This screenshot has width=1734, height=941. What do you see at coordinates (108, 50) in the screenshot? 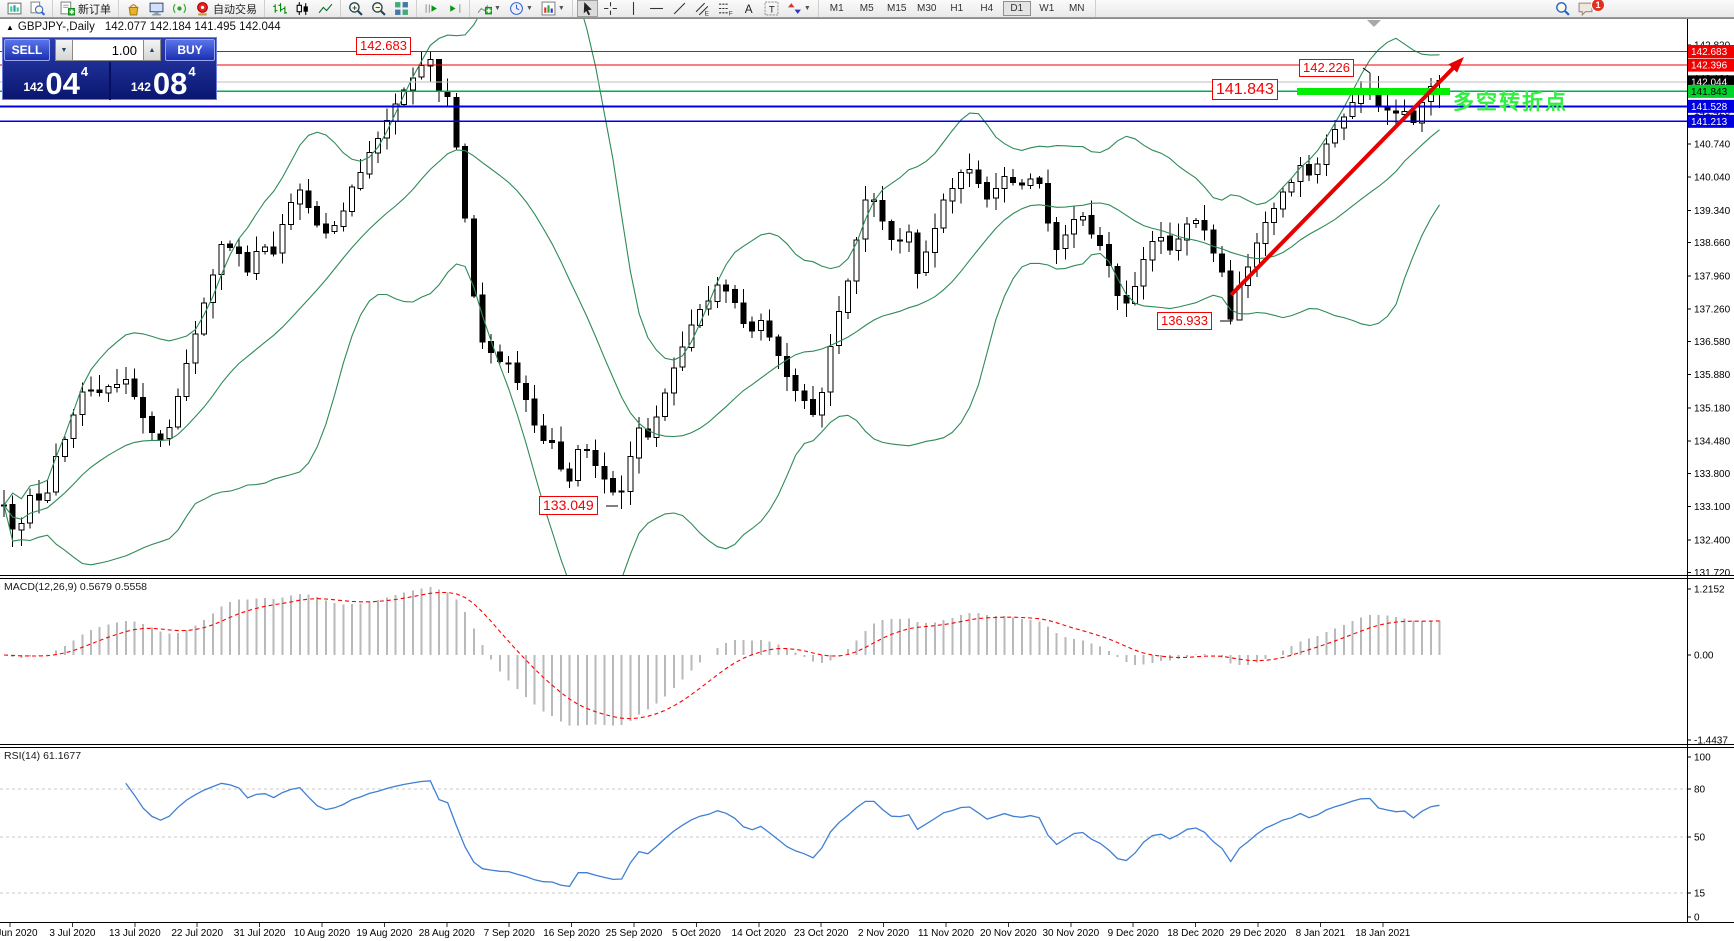
I see `volume-input` at bounding box center [108, 50].